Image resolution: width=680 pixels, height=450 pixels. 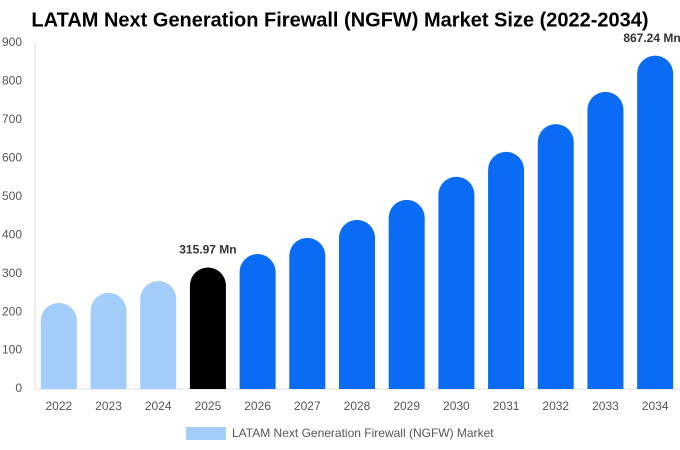 I want to click on x-tick-label: 2022, so click(x=58, y=406).